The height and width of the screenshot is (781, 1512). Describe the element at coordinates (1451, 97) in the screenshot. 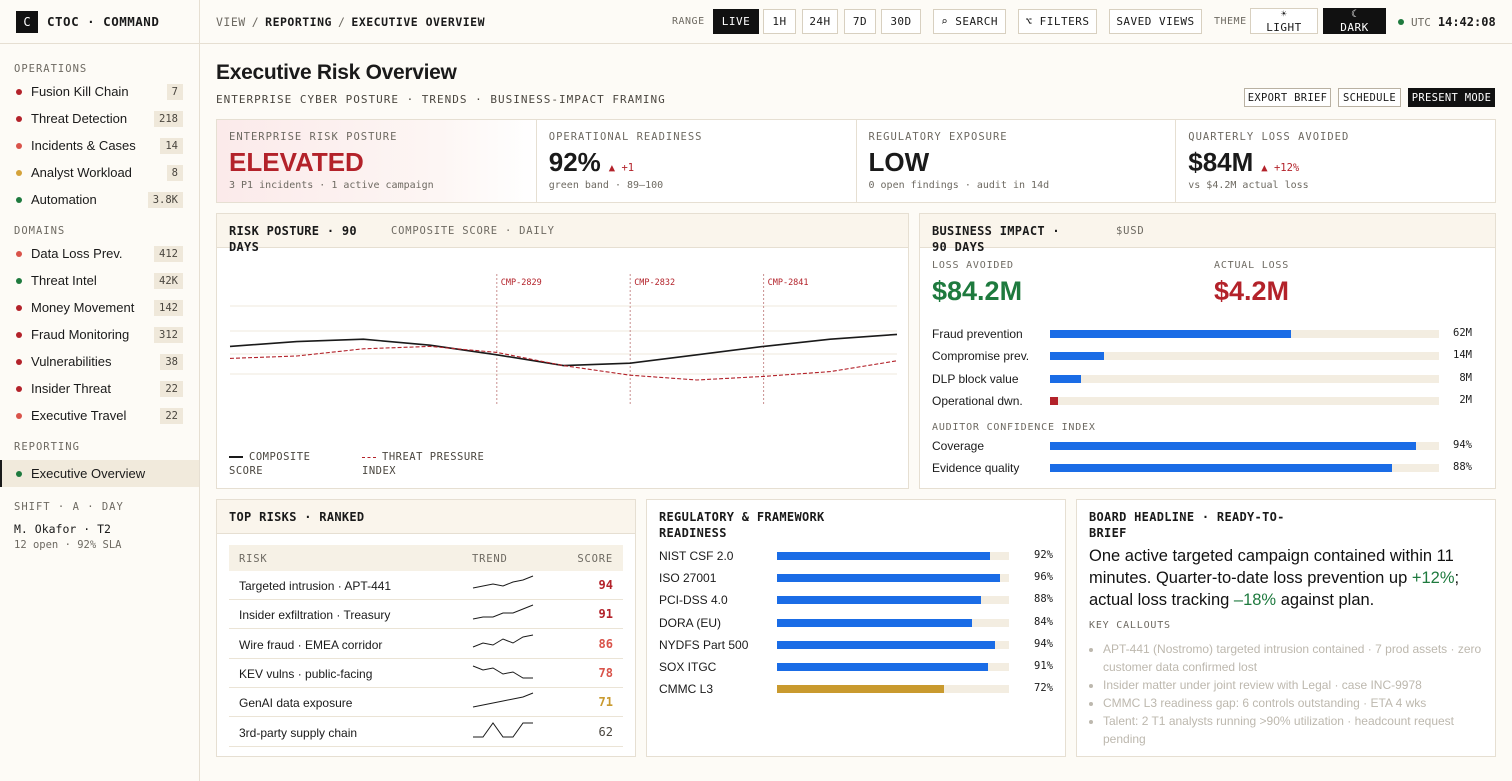

I see `present-mode-button: PRESENT MODE` at that location.